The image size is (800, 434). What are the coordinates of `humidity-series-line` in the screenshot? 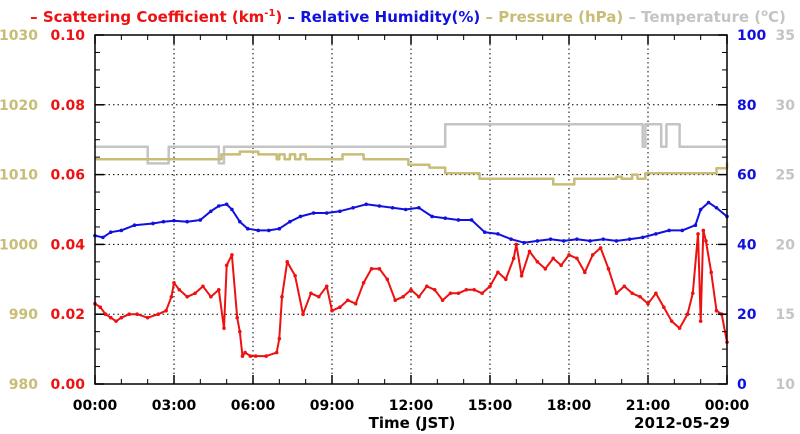 It's located at (411, 222).